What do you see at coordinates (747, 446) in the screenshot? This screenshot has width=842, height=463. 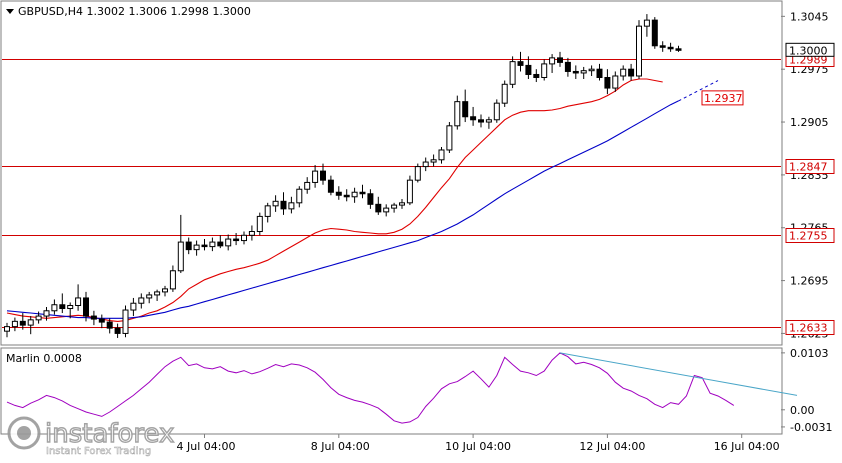 I see `time-tick-label: 16 Jul 04:00` at bounding box center [747, 446].